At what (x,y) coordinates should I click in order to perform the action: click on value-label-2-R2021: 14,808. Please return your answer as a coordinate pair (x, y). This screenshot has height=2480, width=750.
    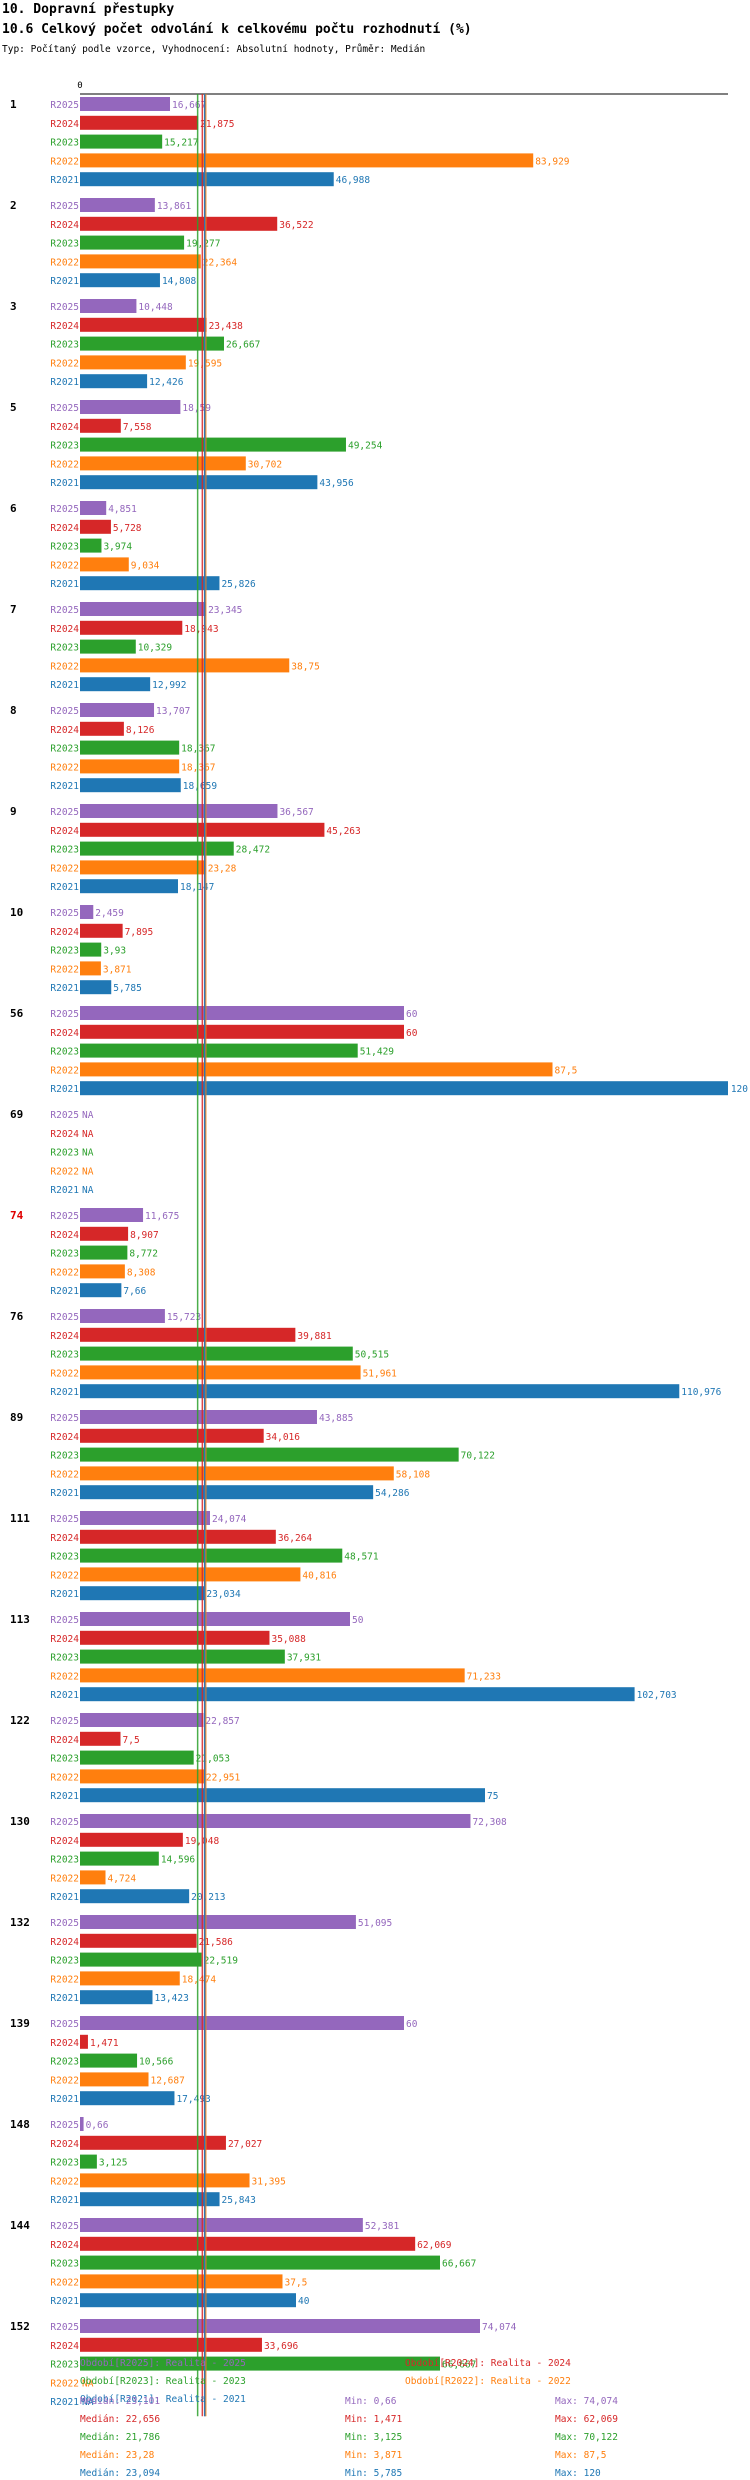
    Looking at the image, I should click on (179, 281).